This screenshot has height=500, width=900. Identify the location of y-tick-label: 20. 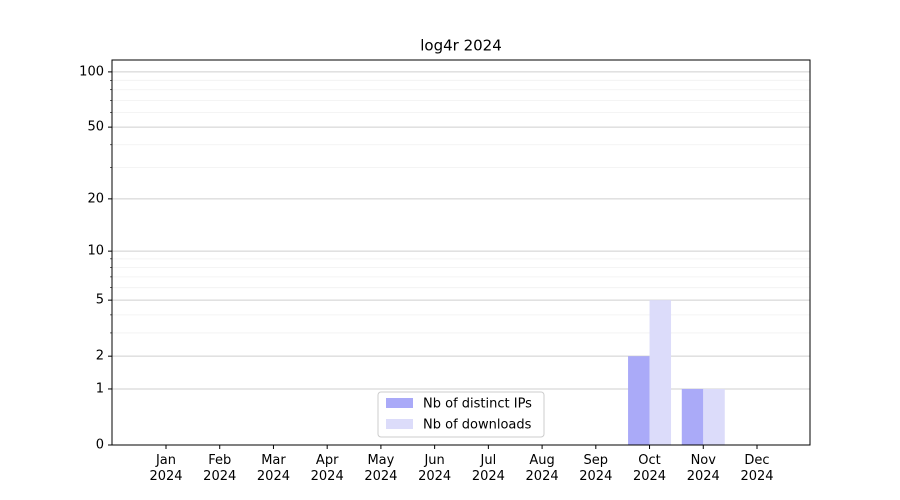
(95, 198).